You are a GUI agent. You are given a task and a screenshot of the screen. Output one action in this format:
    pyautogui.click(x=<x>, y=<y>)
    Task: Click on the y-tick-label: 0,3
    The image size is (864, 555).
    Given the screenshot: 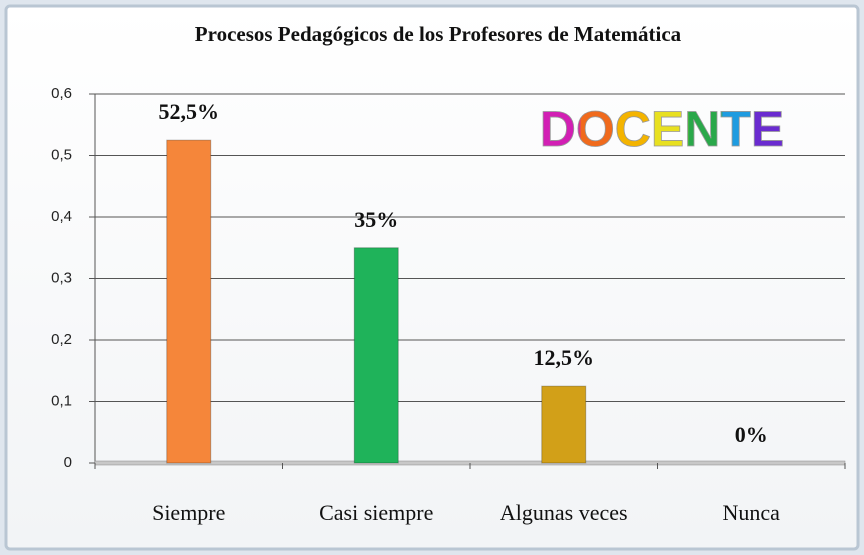 What is the action you would take?
    pyautogui.click(x=61, y=277)
    